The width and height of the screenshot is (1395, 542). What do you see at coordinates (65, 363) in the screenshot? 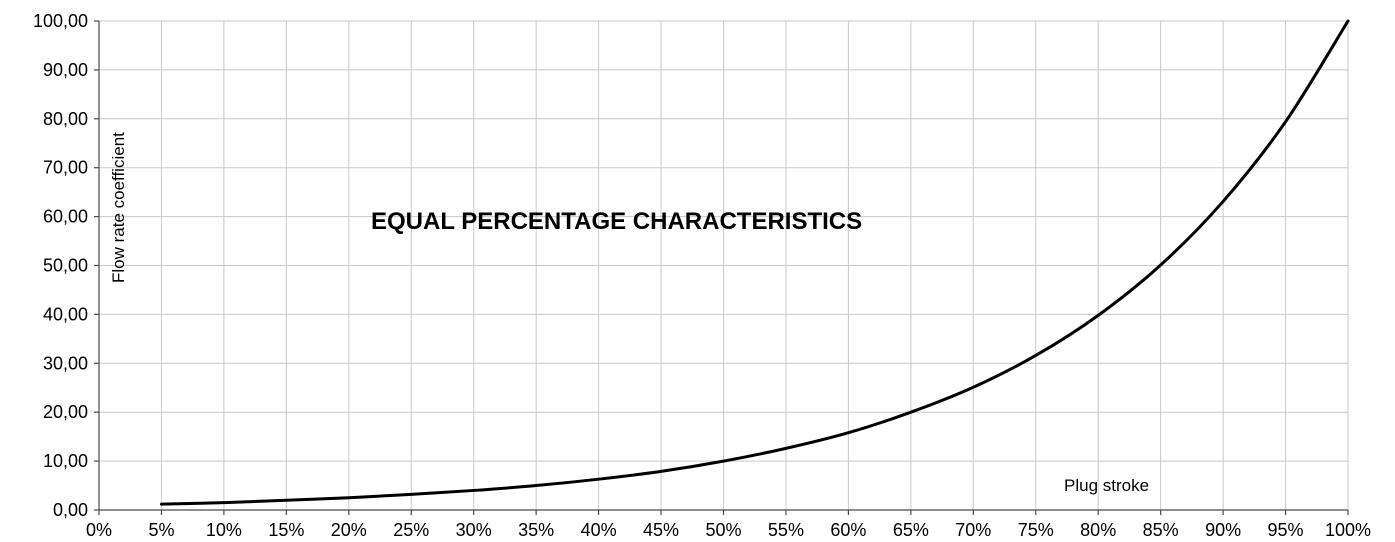
I see `y-tick-label: 30,00` at bounding box center [65, 363].